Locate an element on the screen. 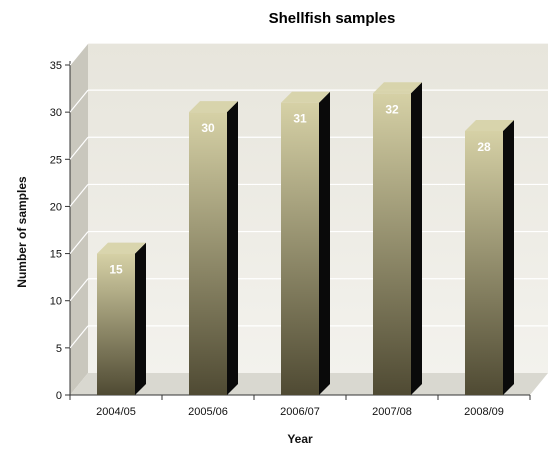 This screenshot has height=456, width=557. bar-2005/06: 30 is located at coordinates (213, 248).